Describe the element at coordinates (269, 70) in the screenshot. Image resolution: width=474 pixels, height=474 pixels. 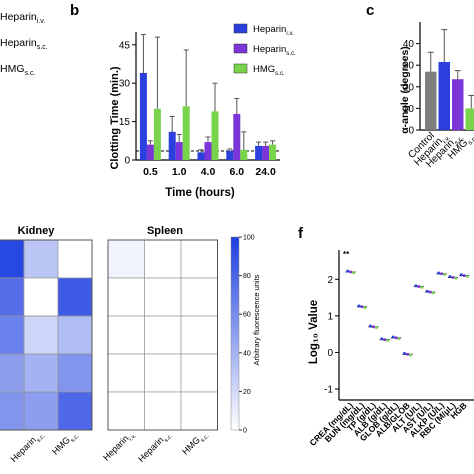
I see `panel-b-legend-label: HMGs.c.` at that location.